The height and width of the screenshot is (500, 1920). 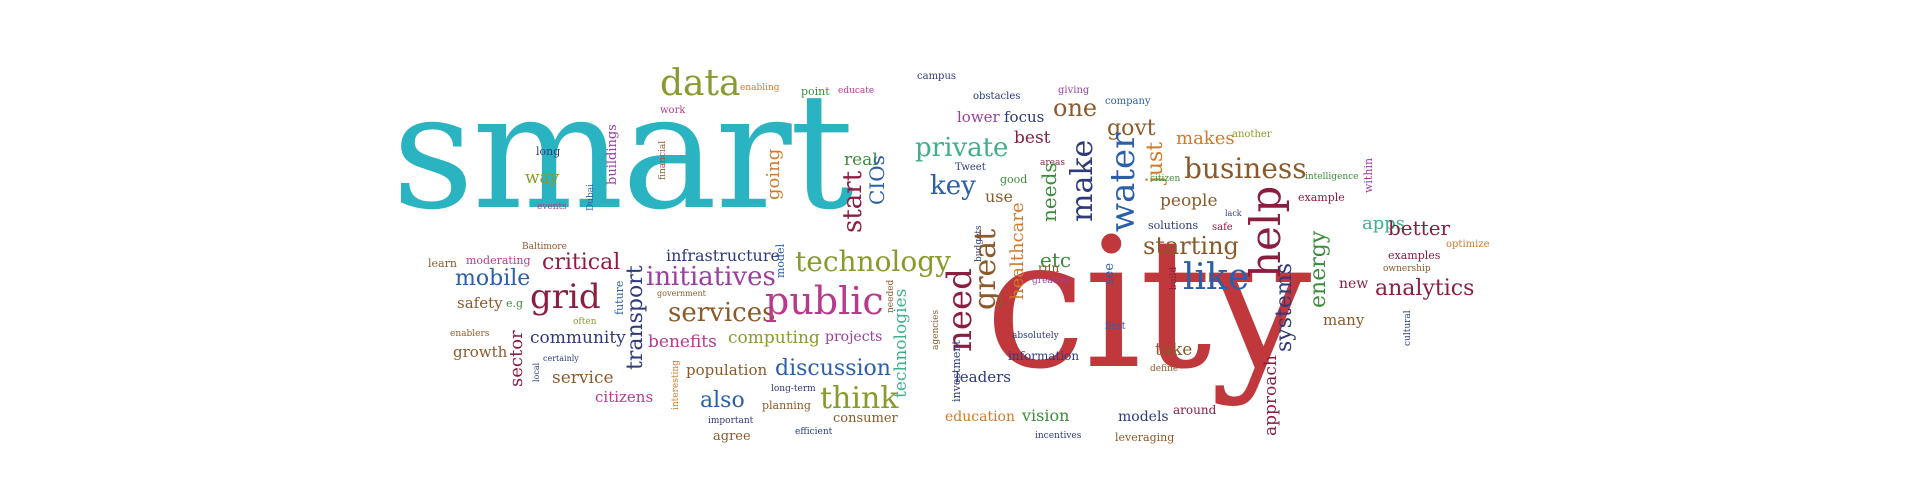 What do you see at coordinates (1165, 179) in the screenshot?
I see `word-citizen: citizen` at bounding box center [1165, 179].